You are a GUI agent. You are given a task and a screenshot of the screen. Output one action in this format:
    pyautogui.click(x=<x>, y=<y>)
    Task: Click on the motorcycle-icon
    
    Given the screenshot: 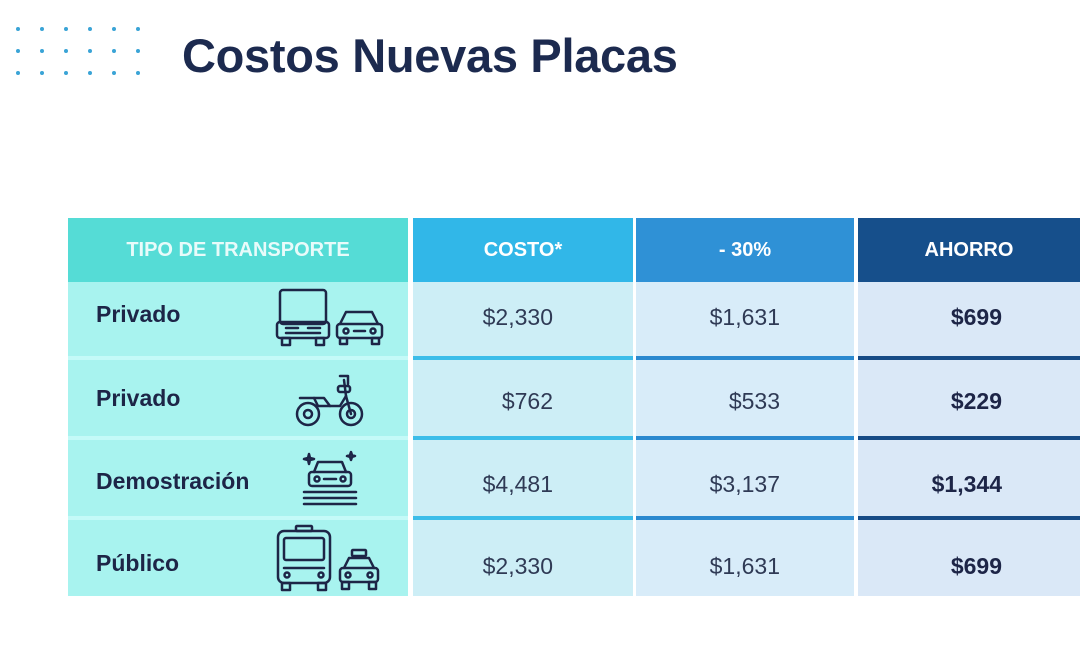 What is the action you would take?
    pyautogui.click(x=330, y=401)
    